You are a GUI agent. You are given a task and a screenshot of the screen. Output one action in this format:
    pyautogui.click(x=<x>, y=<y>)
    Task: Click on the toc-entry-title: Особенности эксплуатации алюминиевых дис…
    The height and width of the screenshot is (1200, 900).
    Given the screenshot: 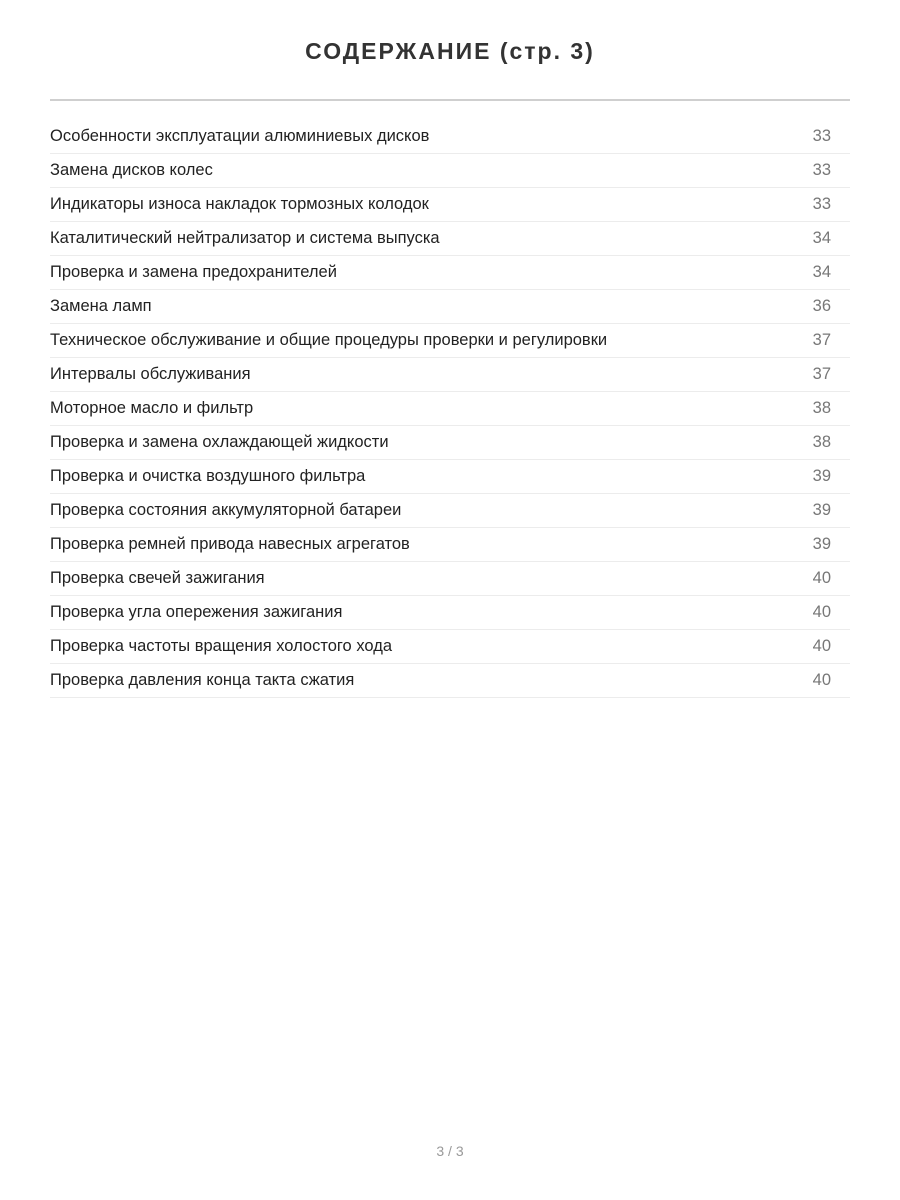 What is the action you would take?
    pyautogui.click(x=240, y=136)
    